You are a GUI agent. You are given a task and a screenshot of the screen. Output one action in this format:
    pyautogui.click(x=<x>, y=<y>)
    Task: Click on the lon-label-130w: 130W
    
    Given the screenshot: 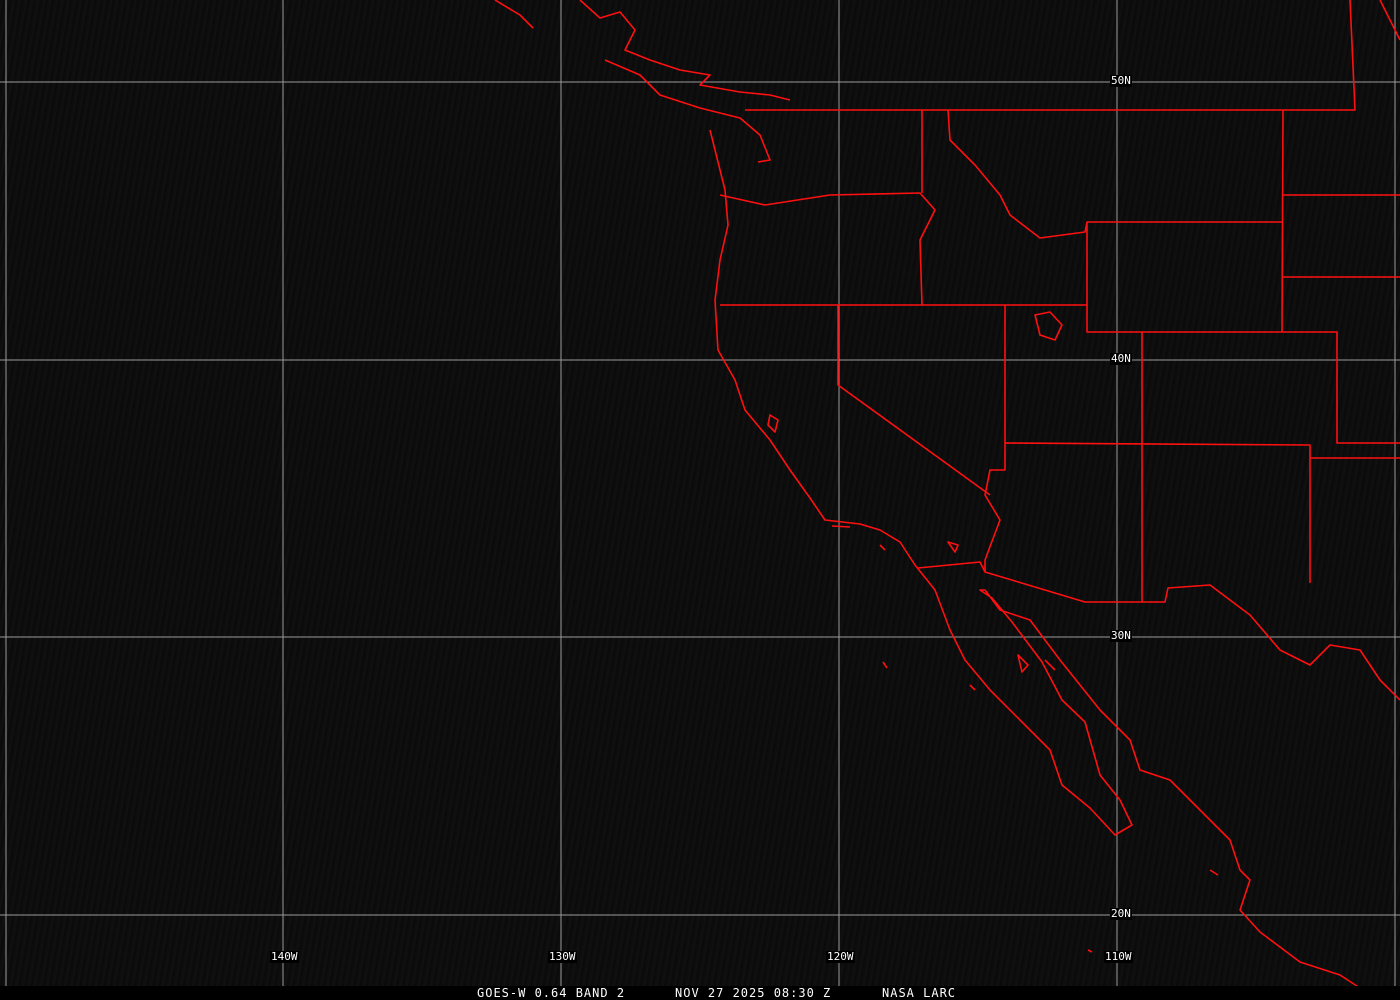 What is the action you would take?
    pyautogui.click(x=562, y=956)
    